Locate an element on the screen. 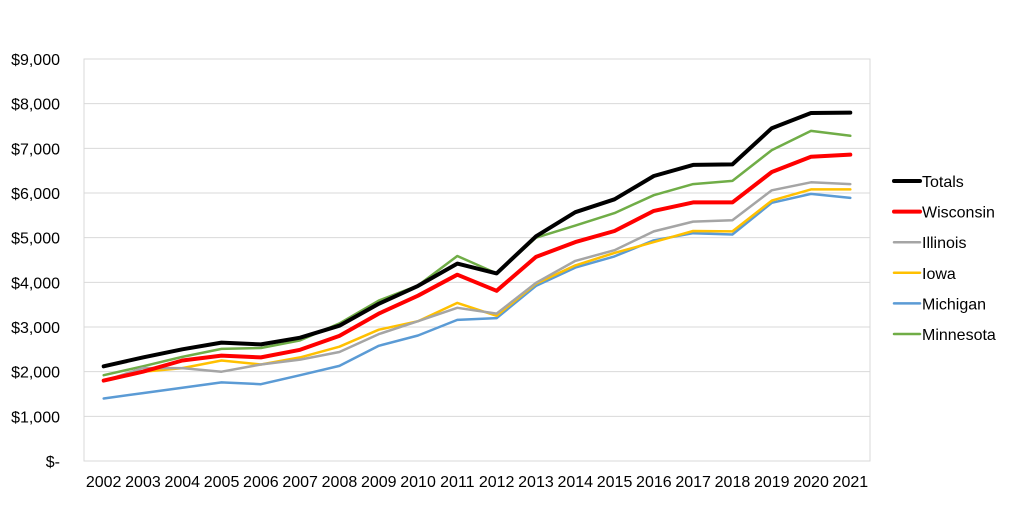 The width and height of the screenshot is (1024, 515). legend-label-iowa: Iowa is located at coordinates (939, 274).